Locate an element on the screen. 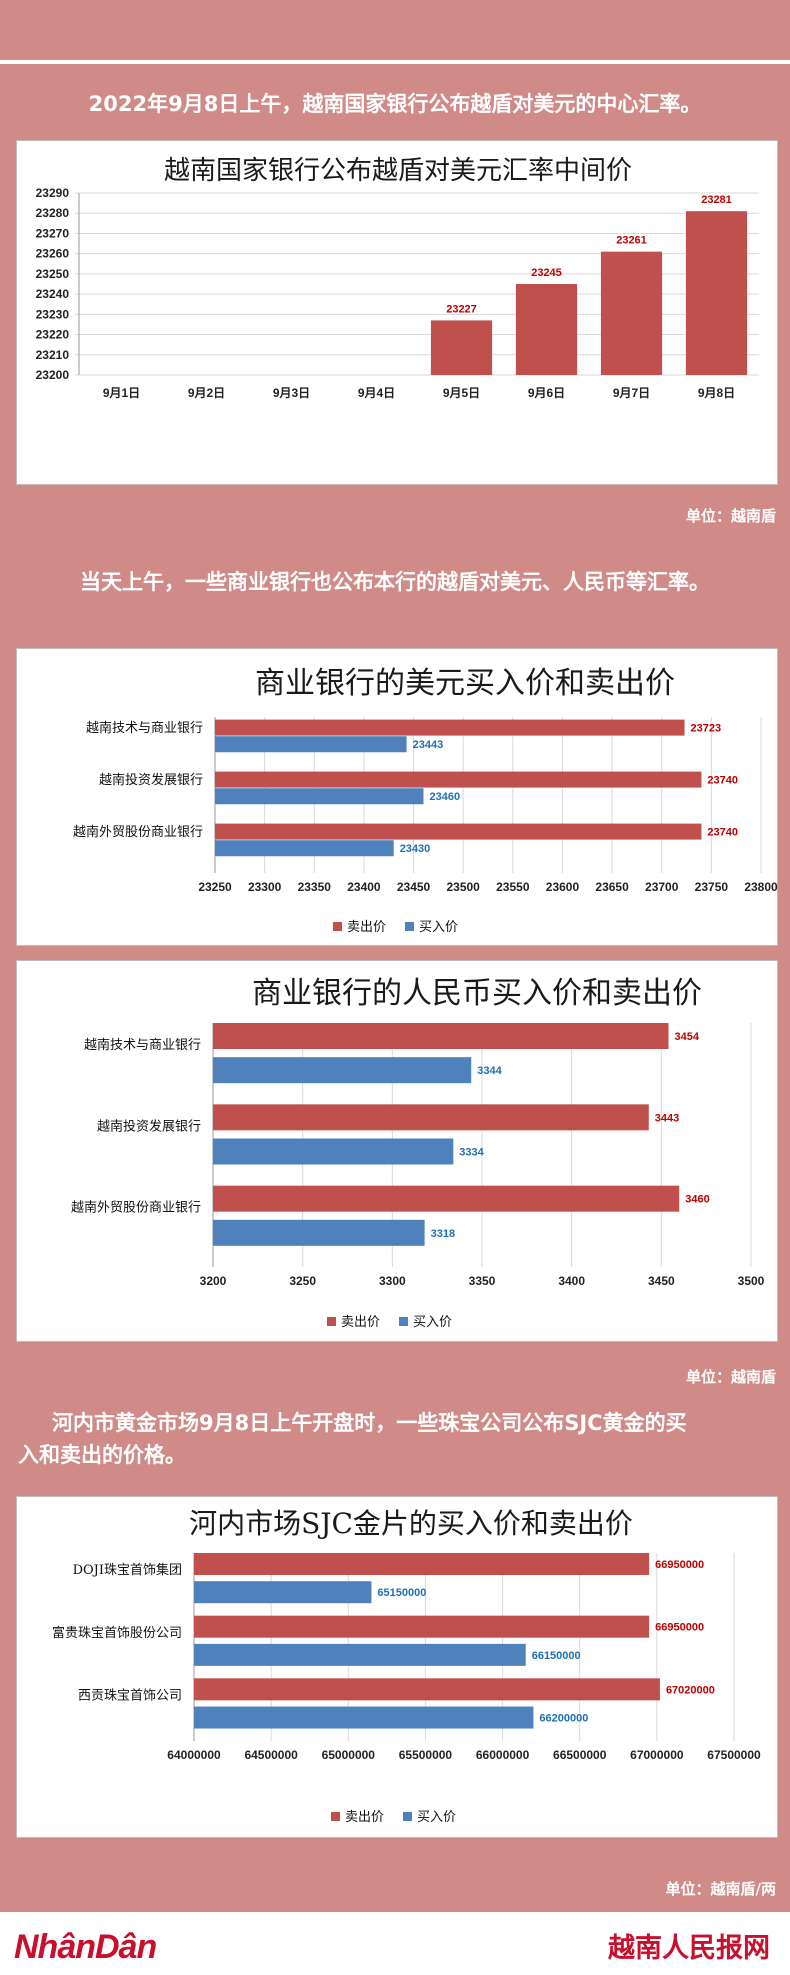 The image size is (790, 1975). y-tick-label: 23290 is located at coordinates (53, 193).